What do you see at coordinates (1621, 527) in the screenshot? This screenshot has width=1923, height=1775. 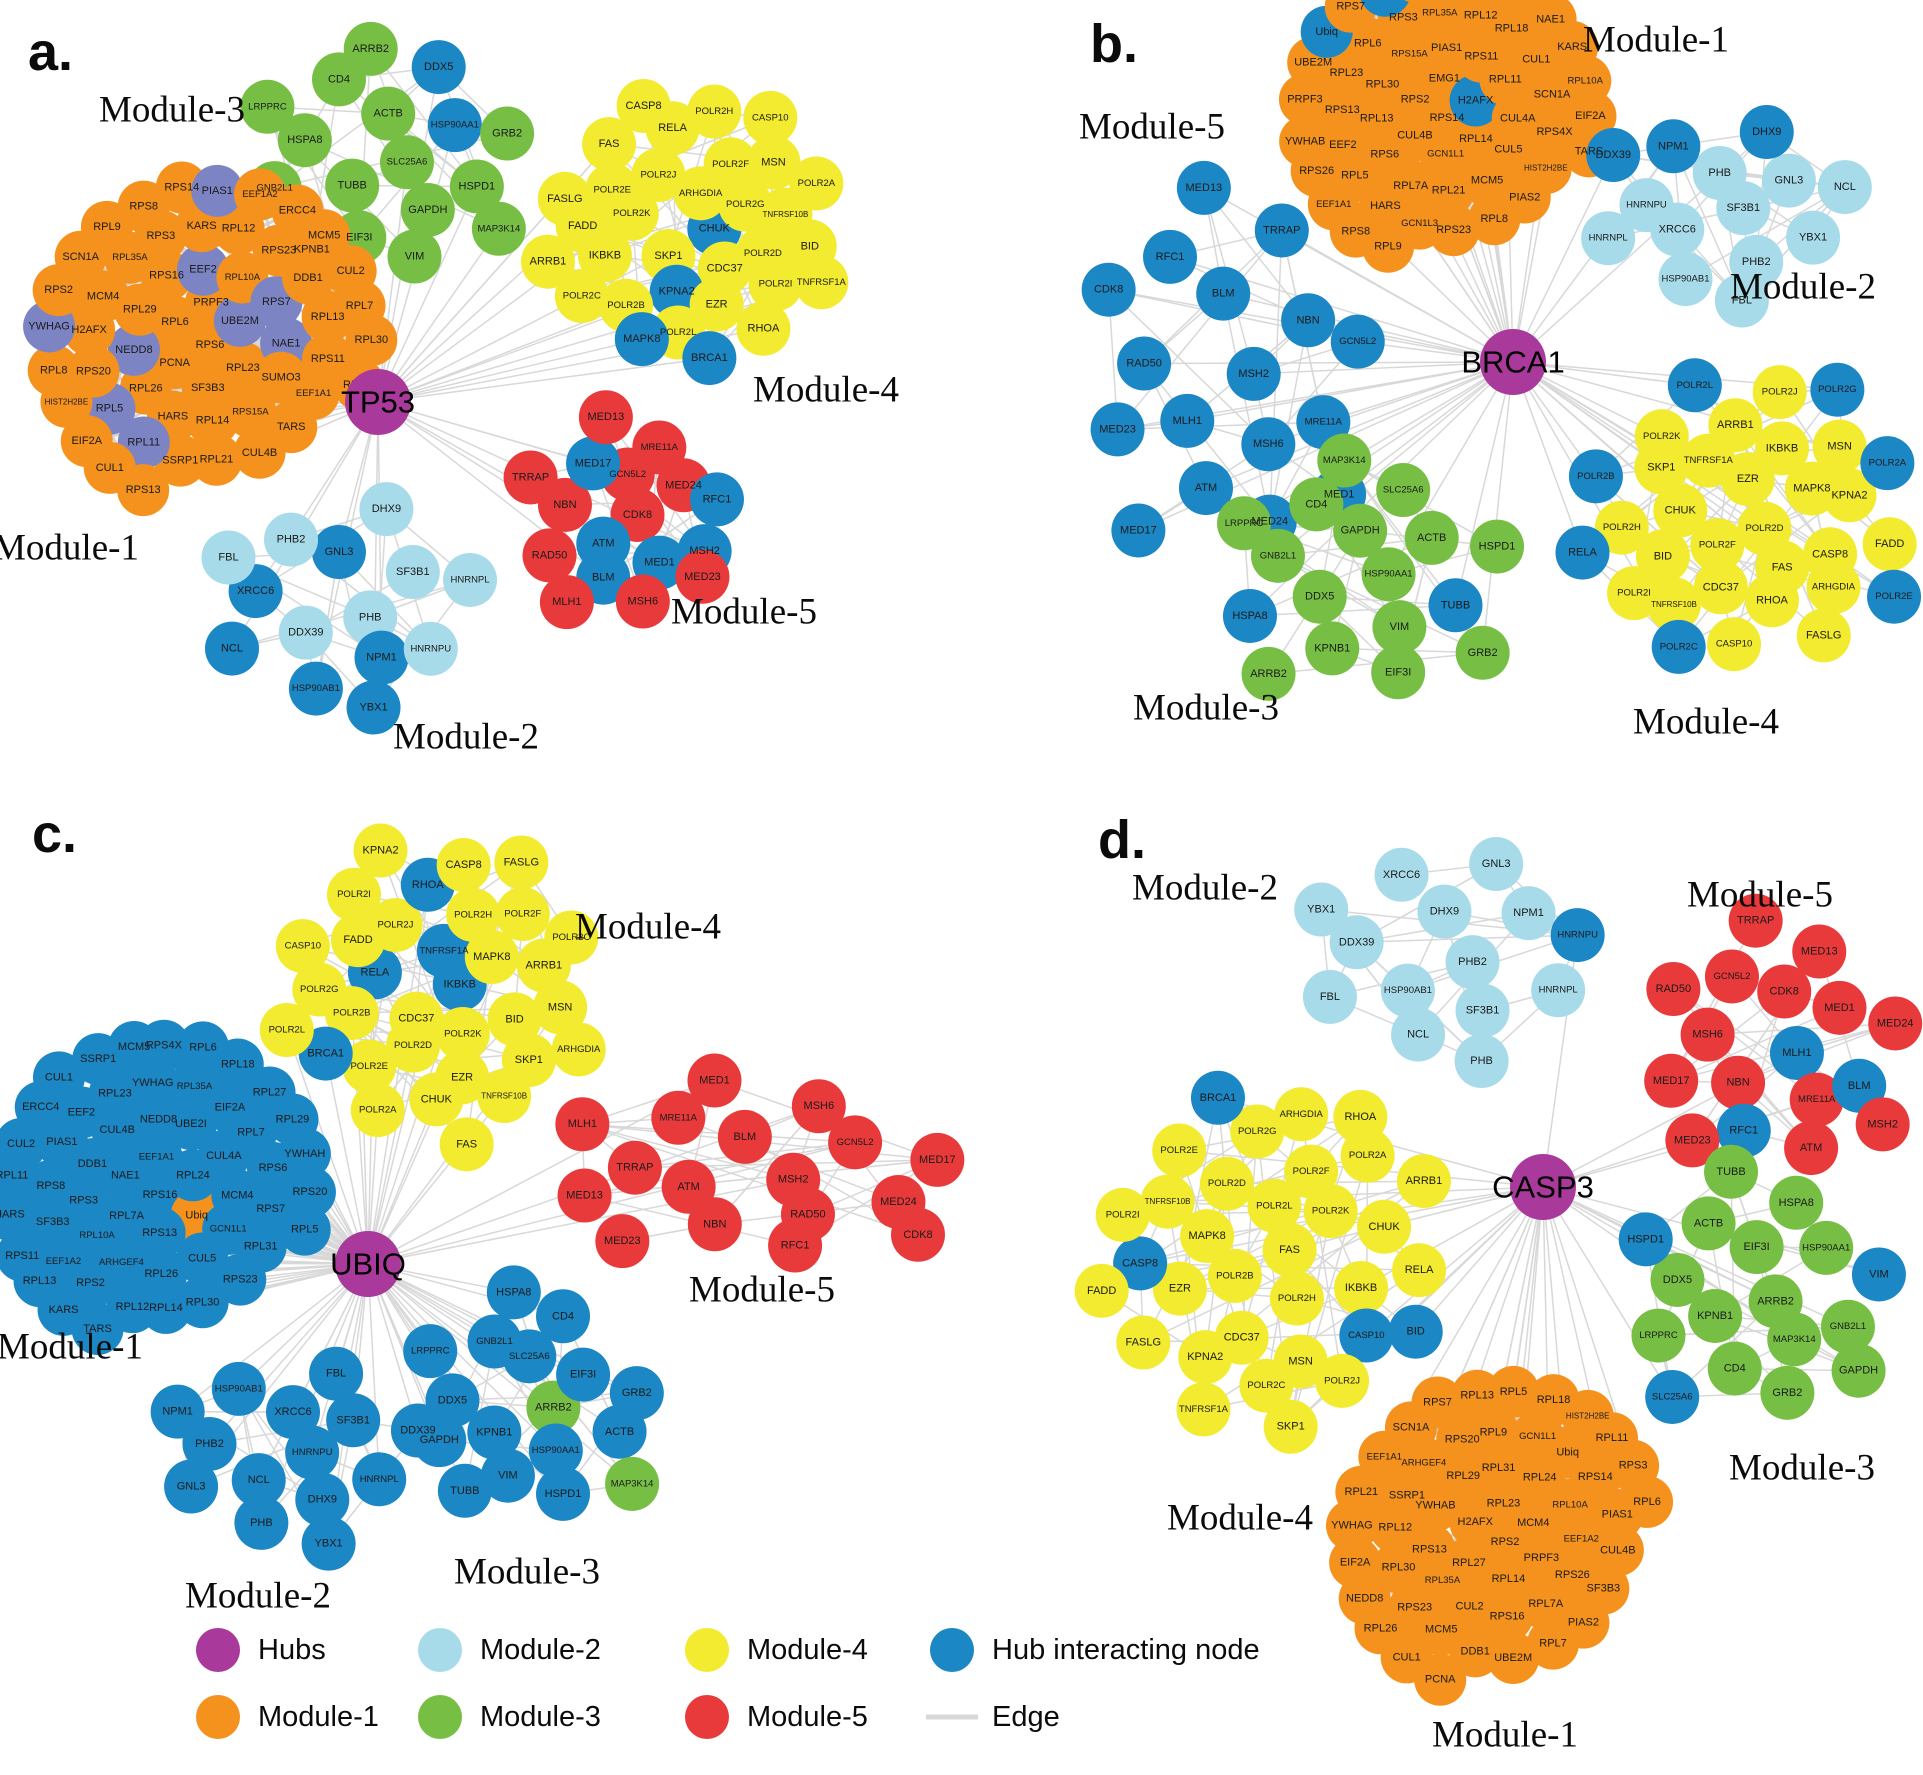 I see `node-POLR2H` at bounding box center [1621, 527].